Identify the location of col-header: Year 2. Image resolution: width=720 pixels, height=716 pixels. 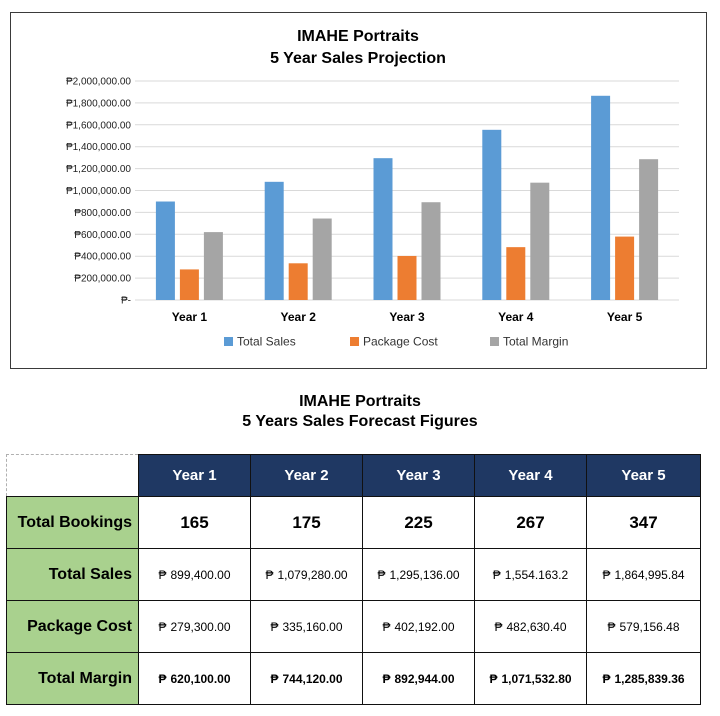
(306, 475).